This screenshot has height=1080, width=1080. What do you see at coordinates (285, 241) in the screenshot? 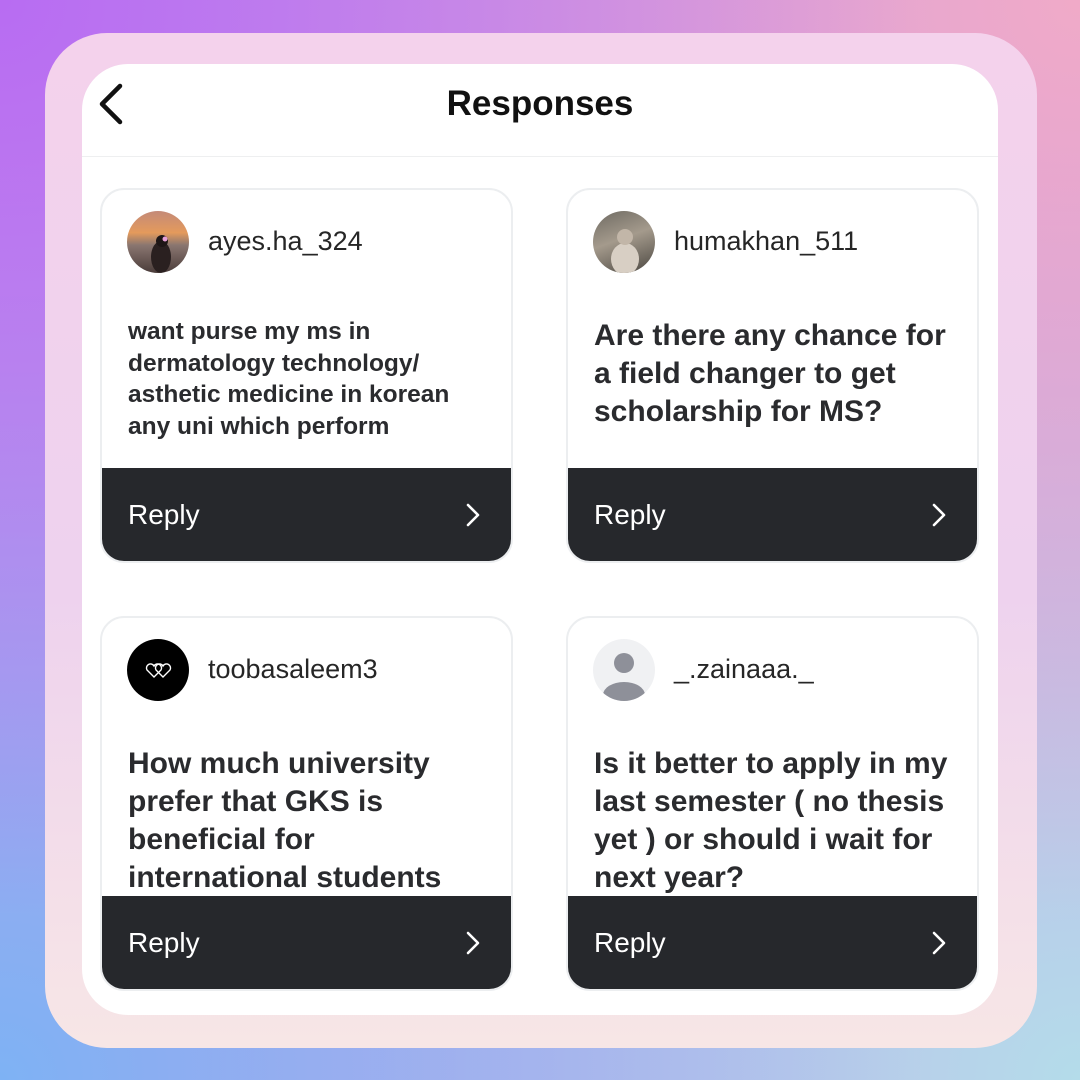
I see `username: ayes.ha_324` at bounding box center [285, 241].